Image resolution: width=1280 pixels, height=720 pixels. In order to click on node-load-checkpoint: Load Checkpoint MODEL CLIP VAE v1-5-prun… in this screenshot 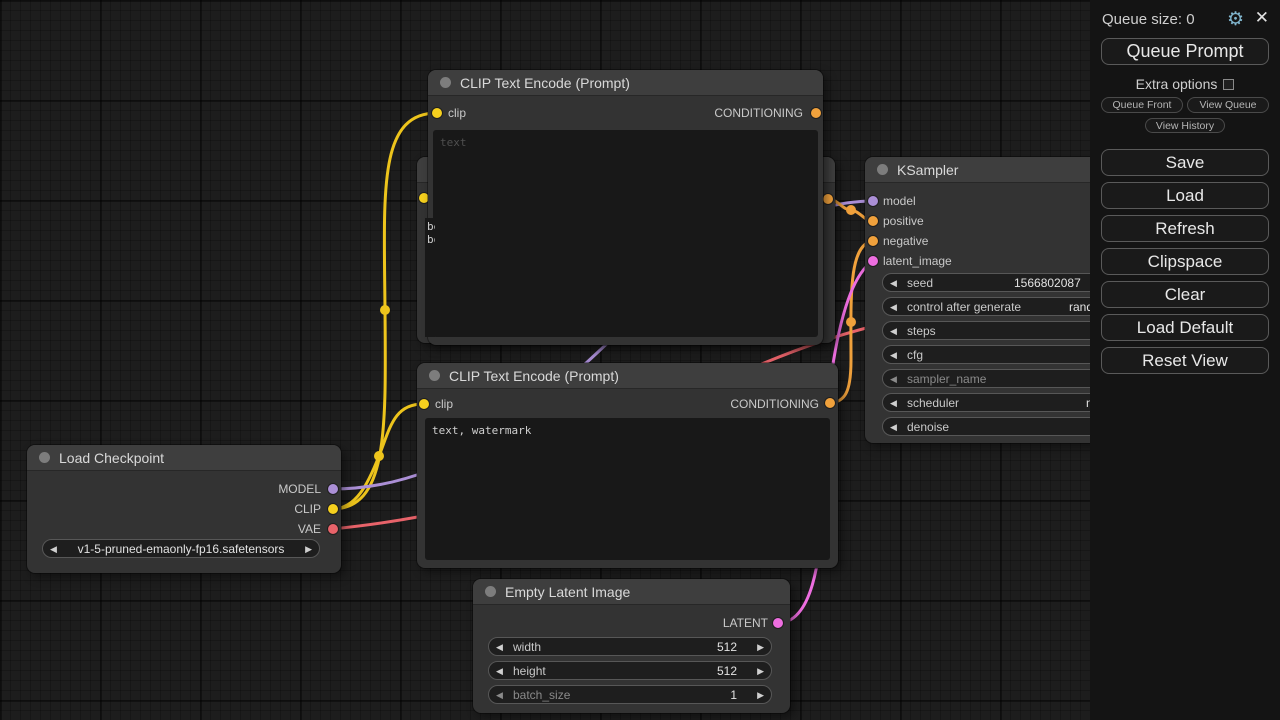, I will do `click(184, 509)`.